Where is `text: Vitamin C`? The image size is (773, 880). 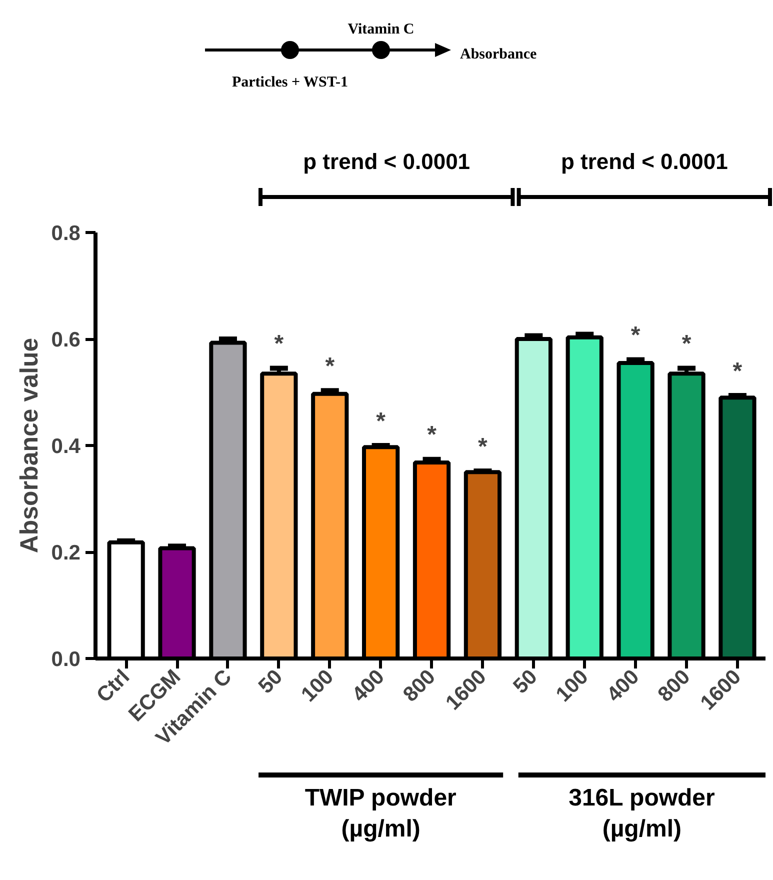 text: Vitamin C is located at coordinates (381, 29).